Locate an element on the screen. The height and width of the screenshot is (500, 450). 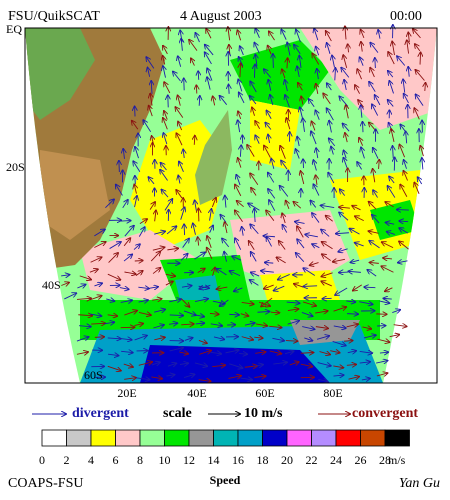
lon-label: 20E is located at coordinates (126, 393).